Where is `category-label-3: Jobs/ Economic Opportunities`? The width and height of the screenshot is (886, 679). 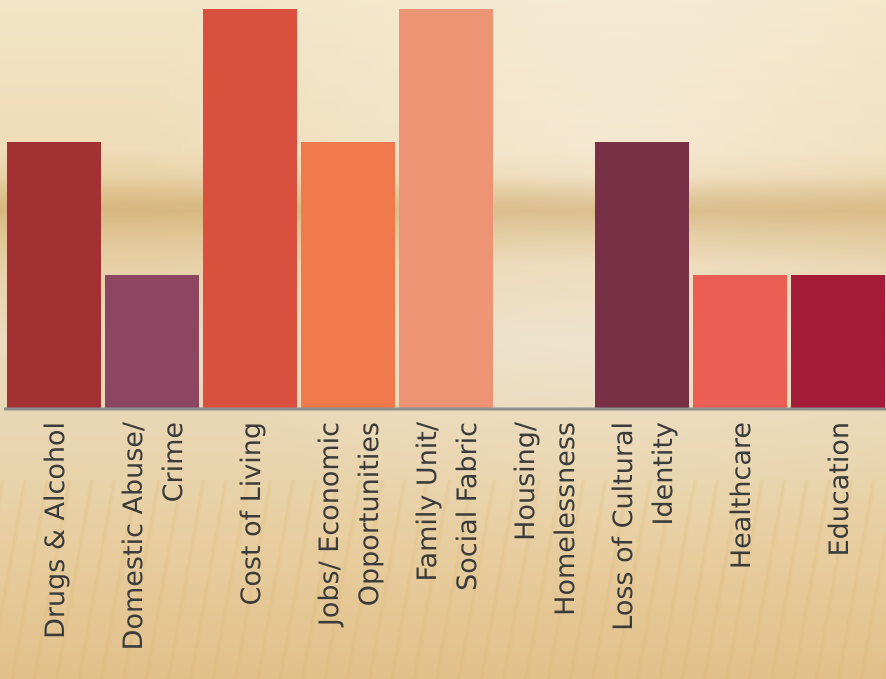 category-label-3: Jobs/ Economic Opportunities is located at coordinates (349, 525).